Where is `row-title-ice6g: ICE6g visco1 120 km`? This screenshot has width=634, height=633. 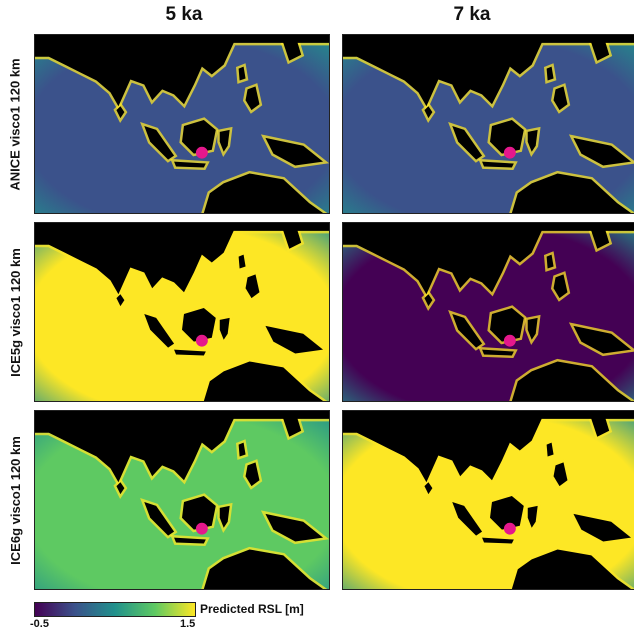 row-title-ice6g: ICE6g visco1 120 km is located at coordinates (15, 500).